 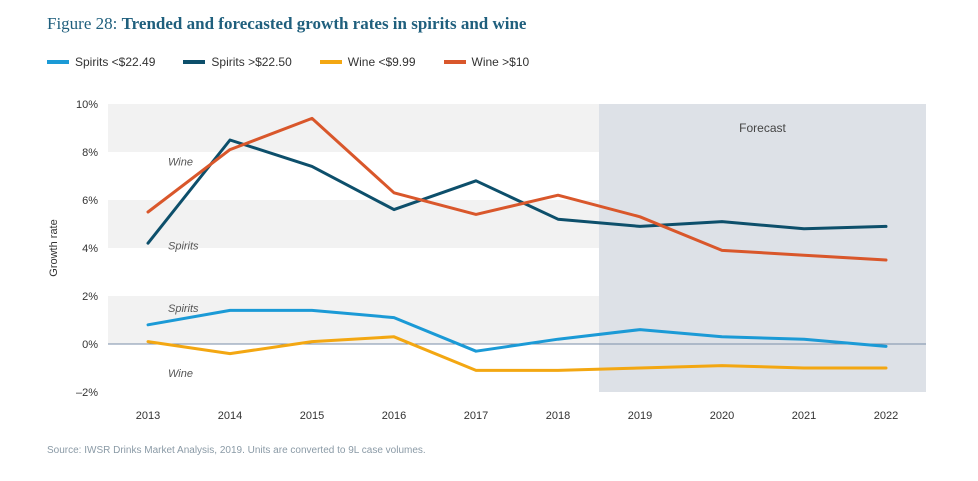 I want to click on y-tick-label: 6%, so click(x=90, y=201).